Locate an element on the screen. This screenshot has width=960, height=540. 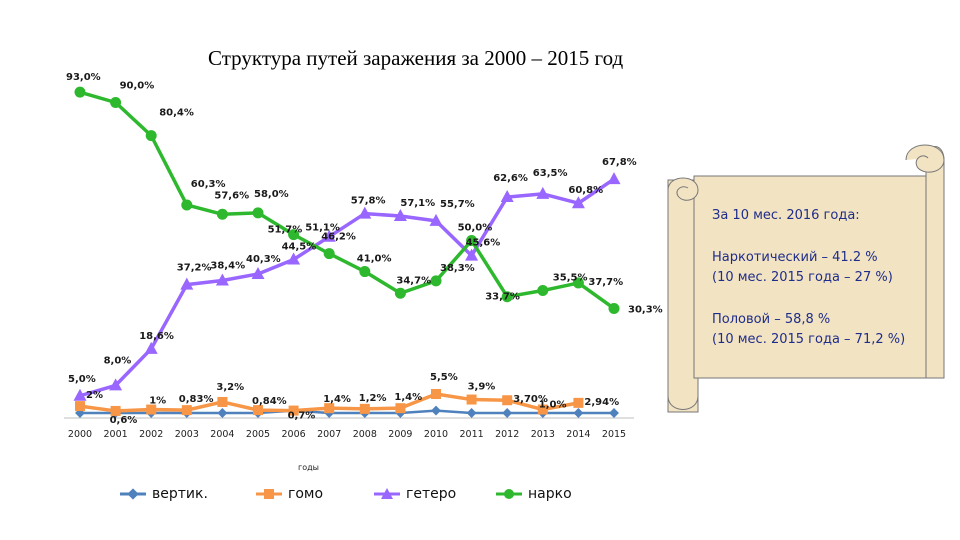
data-label-homo: 0,84% is located at coordinates (269, 401).